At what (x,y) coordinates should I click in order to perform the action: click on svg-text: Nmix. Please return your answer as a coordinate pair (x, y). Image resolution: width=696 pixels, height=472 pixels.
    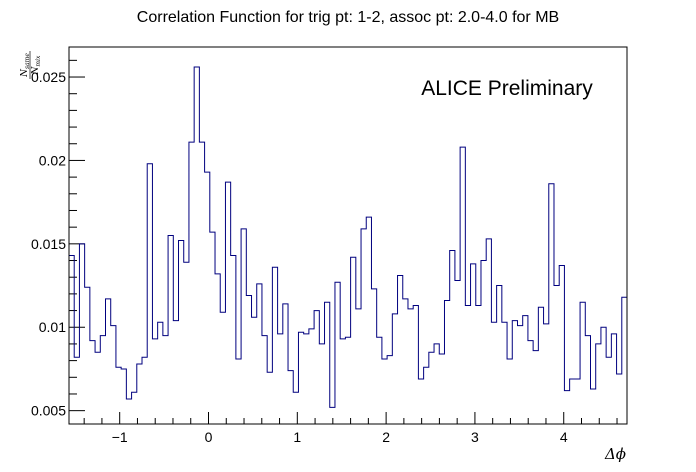
    Looking at the image, I should click on (36, 65).